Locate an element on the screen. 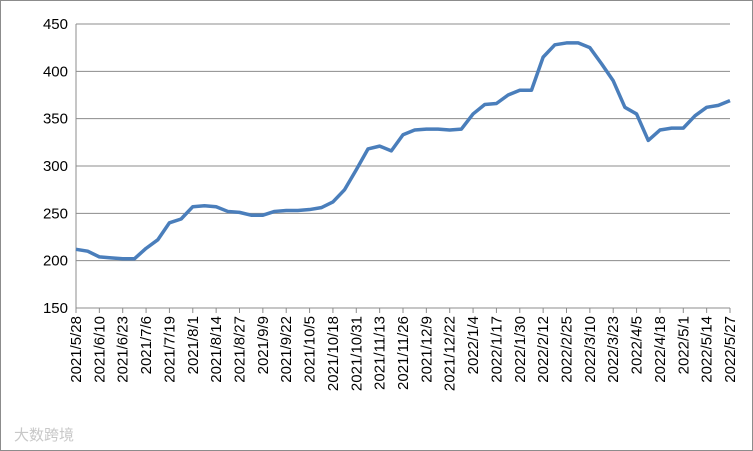  x-tick-label: 2021/11/13 is located at coordinates (380, 353).